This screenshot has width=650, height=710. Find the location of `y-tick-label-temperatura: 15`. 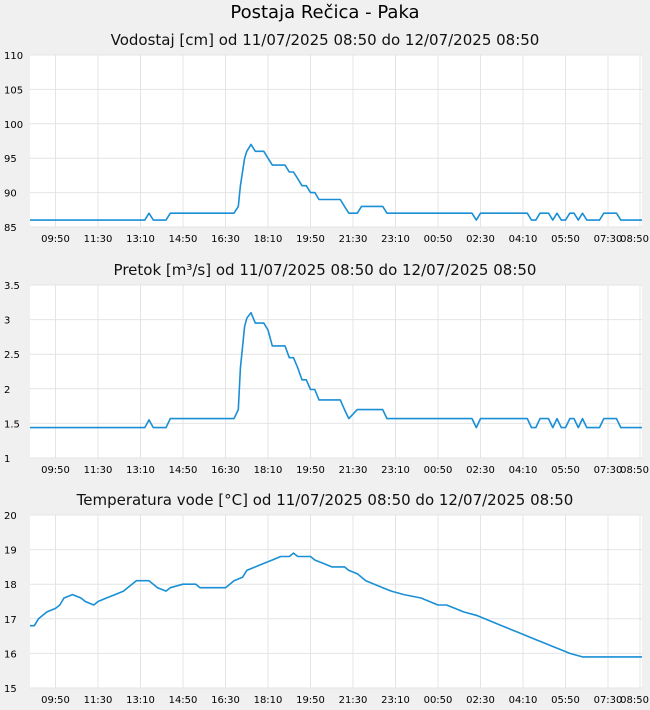

y-tick-label-temperatura: 15 is located at coordinates (10, 689).